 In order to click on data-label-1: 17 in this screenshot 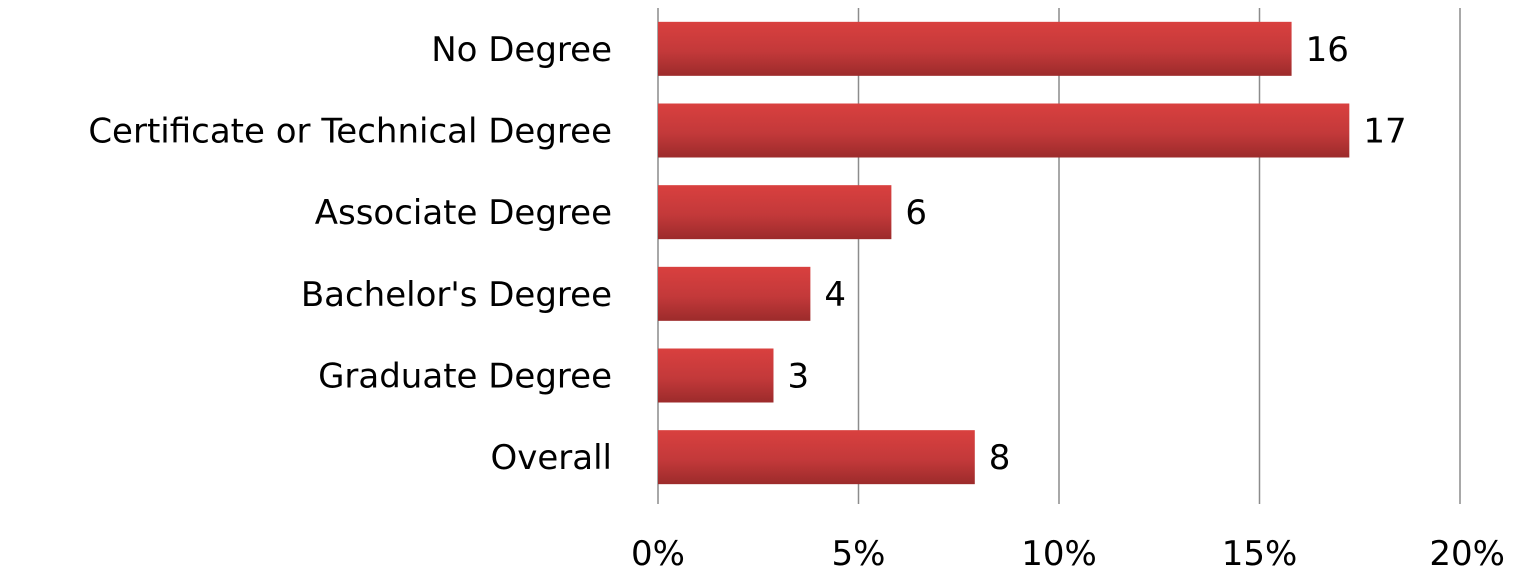, I will do `click(1384, 132)`.